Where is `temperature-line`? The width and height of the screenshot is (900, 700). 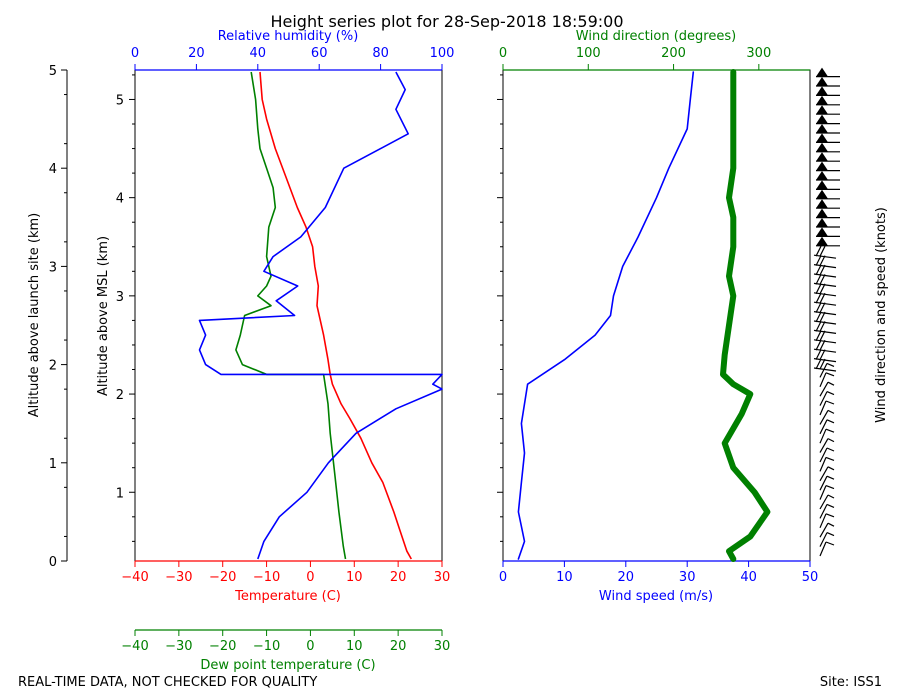 temperature-line is located at coordinates (335, 315).